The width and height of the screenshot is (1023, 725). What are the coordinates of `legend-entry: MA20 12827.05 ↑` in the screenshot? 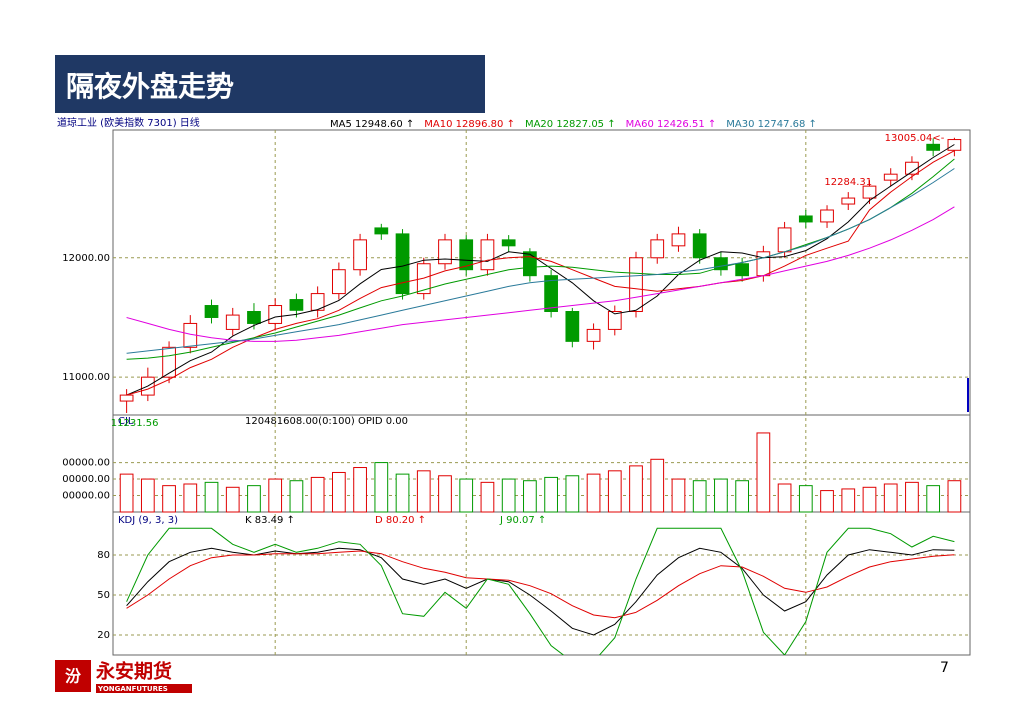 It's located at (570, 124).